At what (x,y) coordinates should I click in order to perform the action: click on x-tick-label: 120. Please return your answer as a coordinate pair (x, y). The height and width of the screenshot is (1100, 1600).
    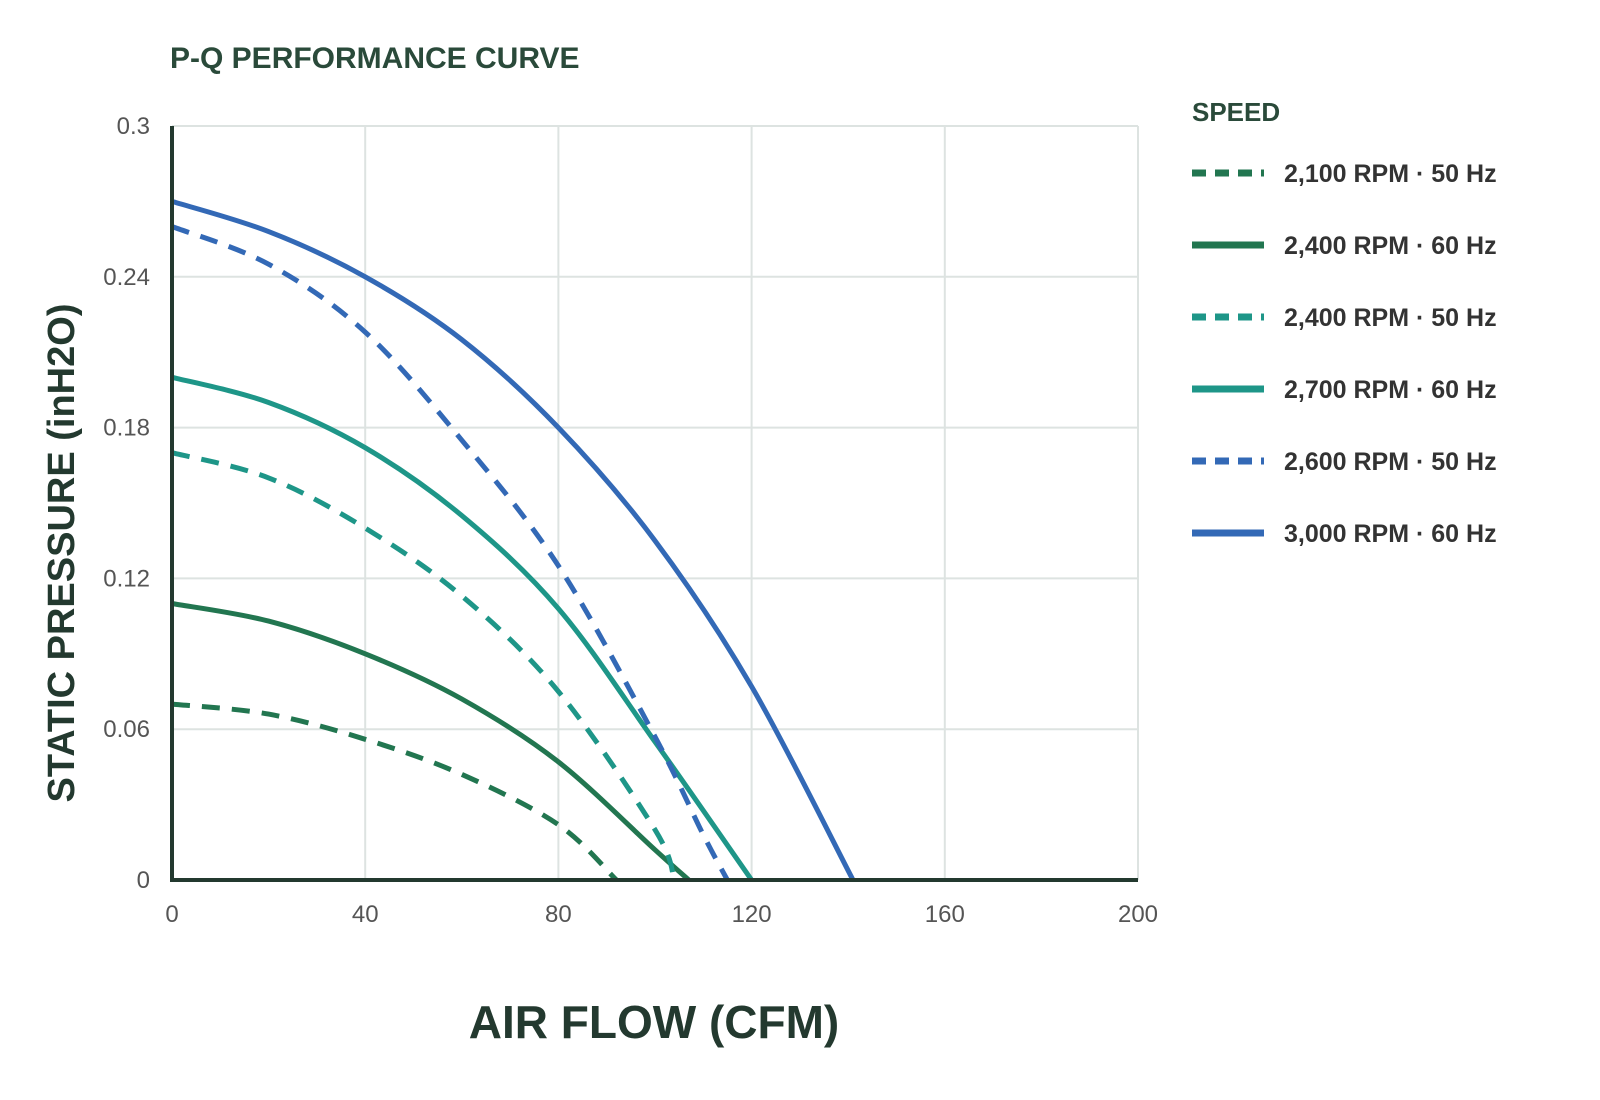
    Looking at the image, I should click on (752, 914).